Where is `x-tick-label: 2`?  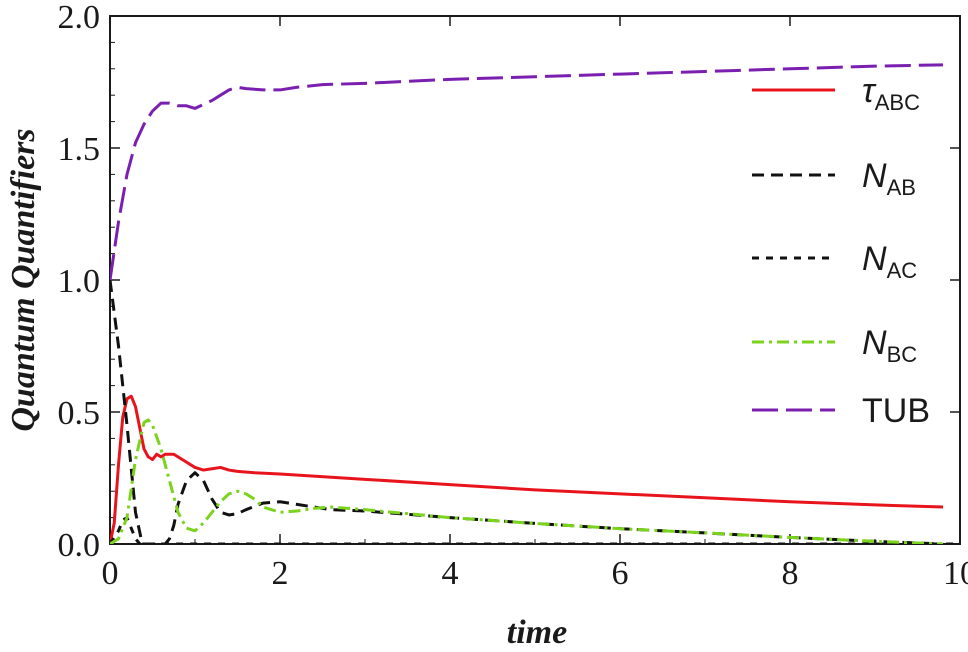
x-tick-label: 2 is located at coordinates (280, 573).